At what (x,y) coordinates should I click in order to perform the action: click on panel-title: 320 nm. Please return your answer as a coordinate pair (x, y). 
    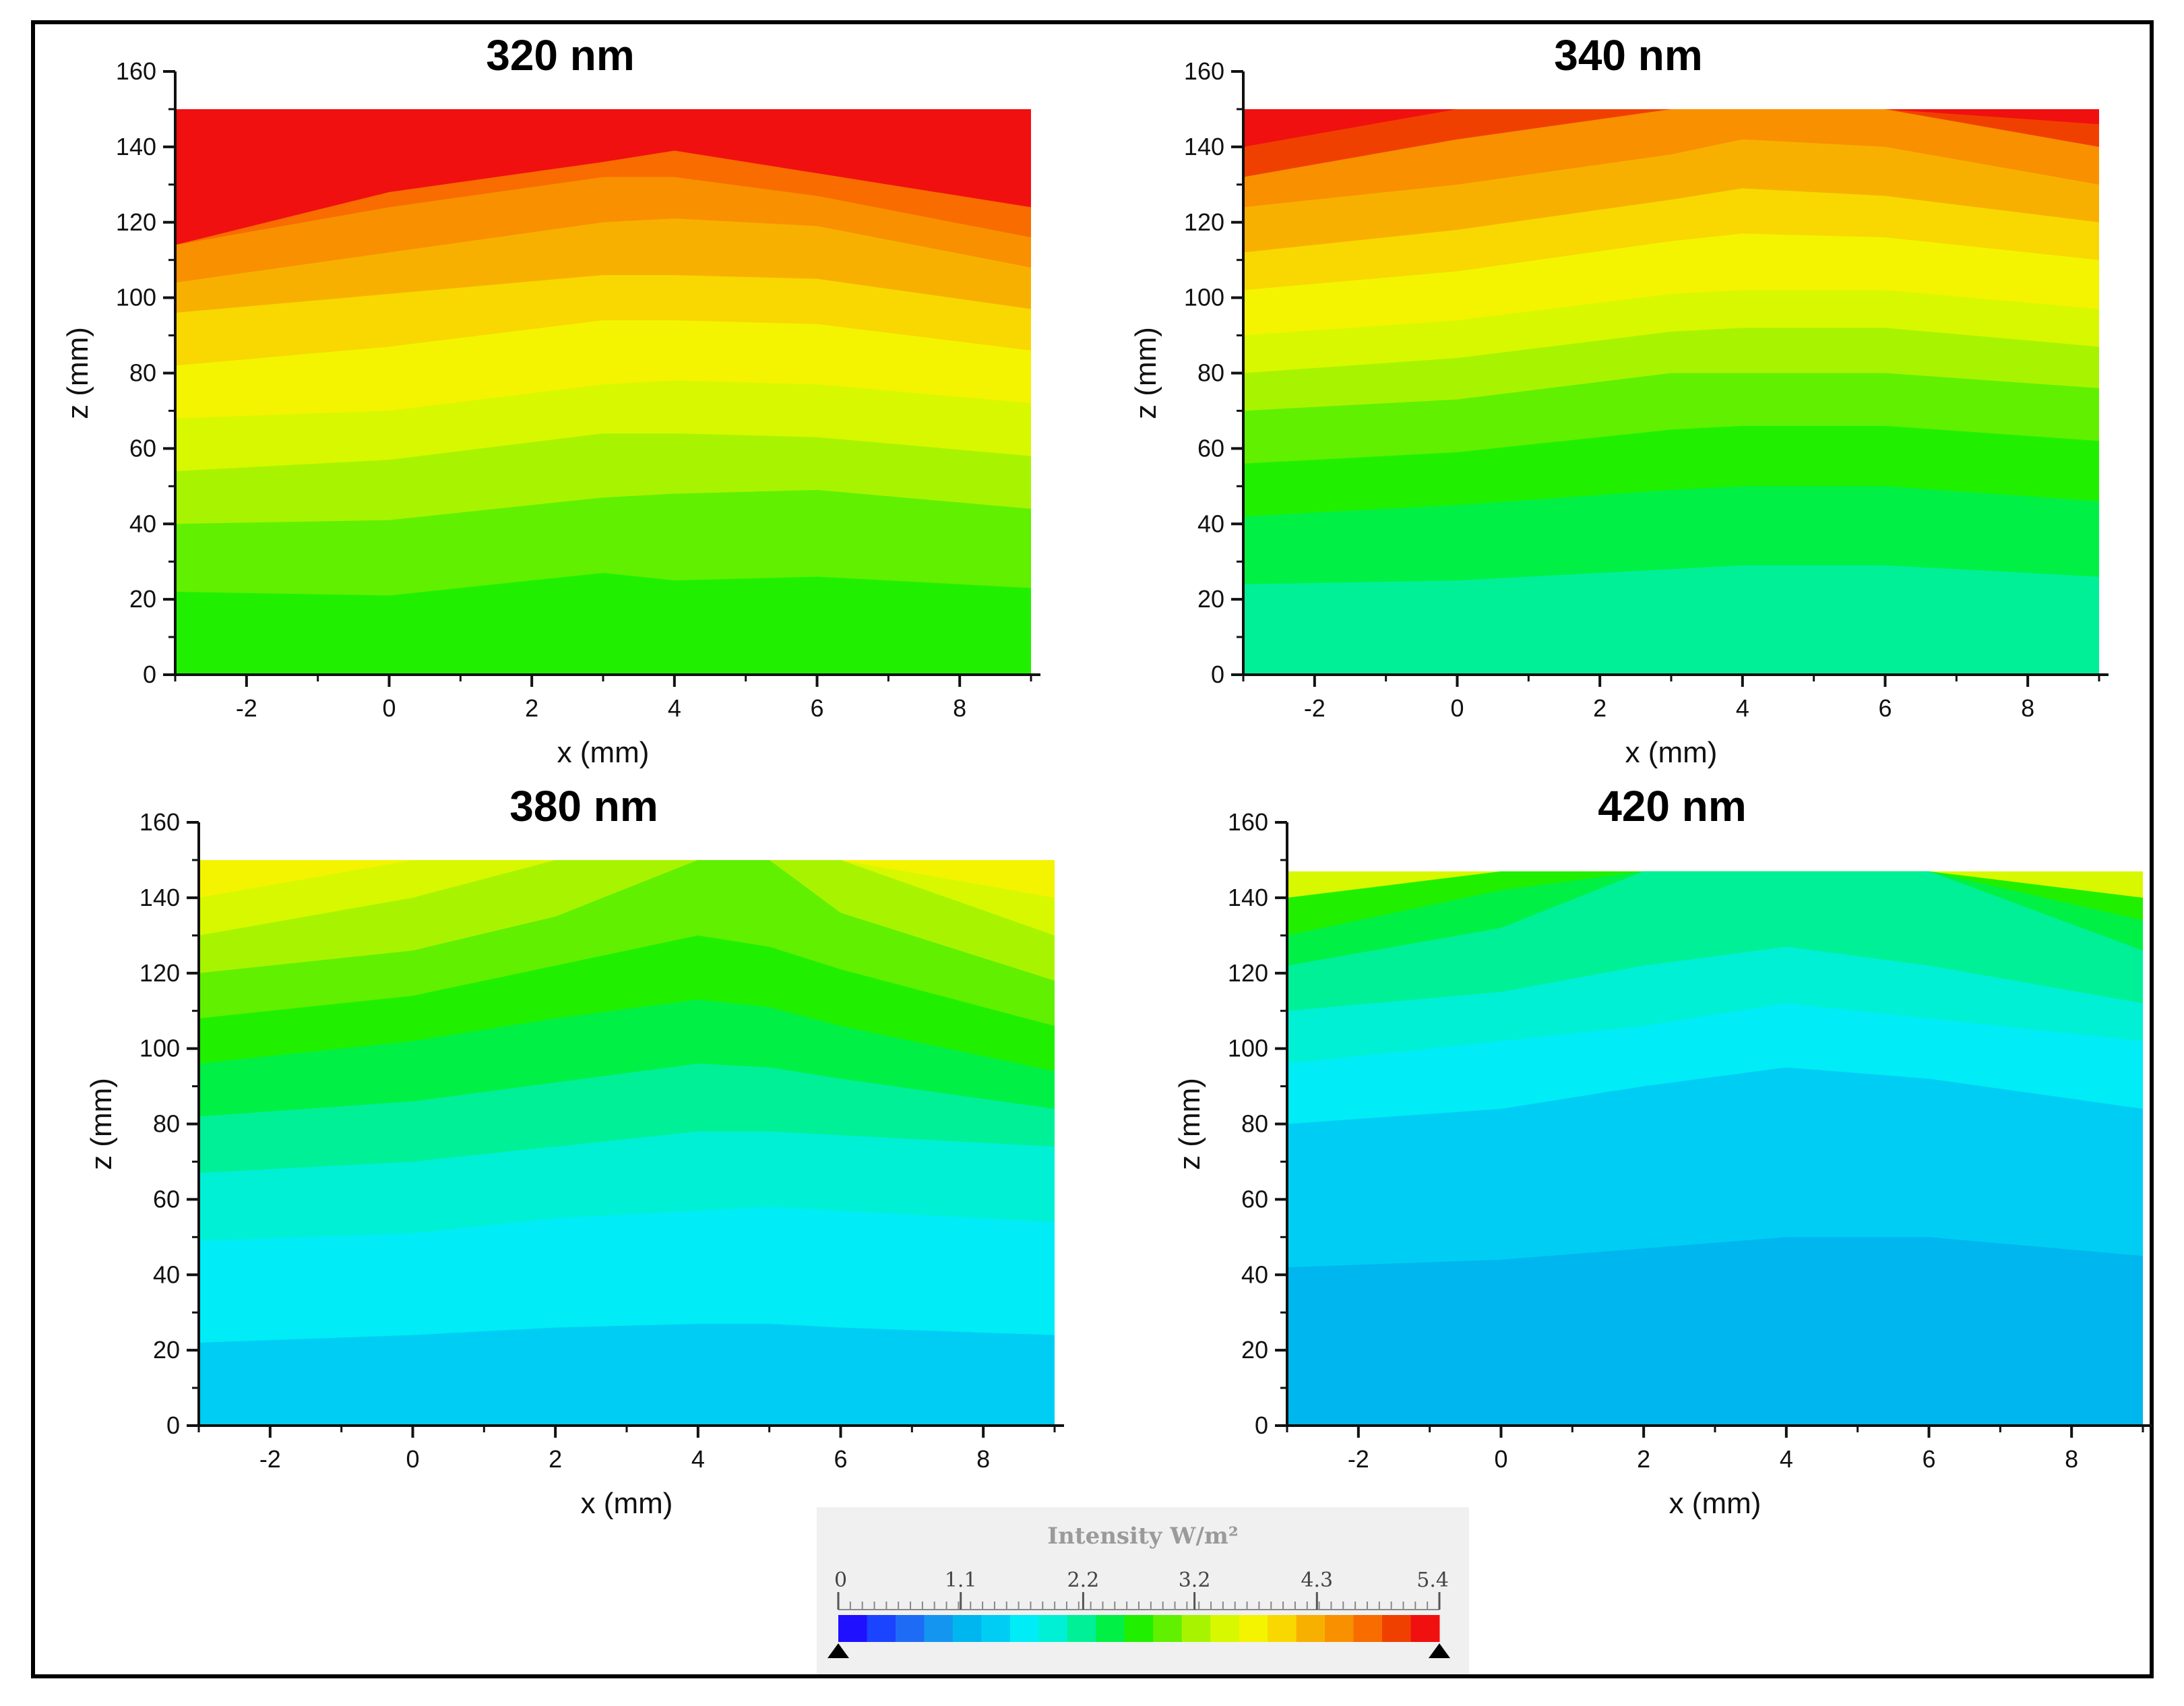
    Looking at the image, I should click on (560, 59).